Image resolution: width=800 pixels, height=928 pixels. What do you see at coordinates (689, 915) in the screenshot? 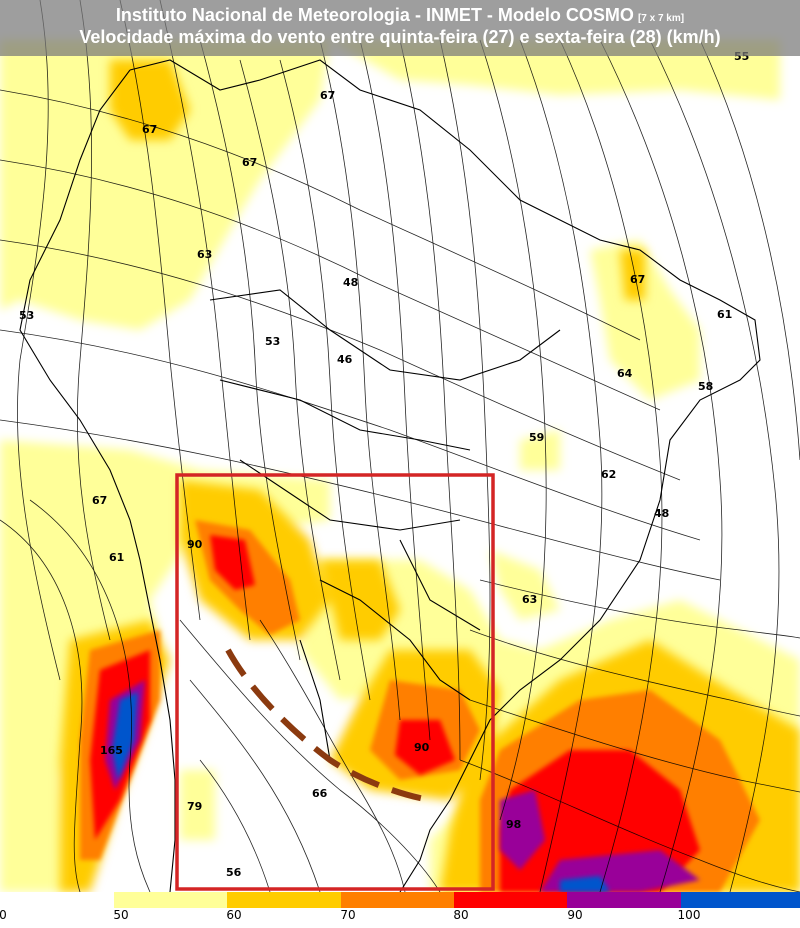
I see `colorbar-tick-label: 100` at bounding box center [689, 915].